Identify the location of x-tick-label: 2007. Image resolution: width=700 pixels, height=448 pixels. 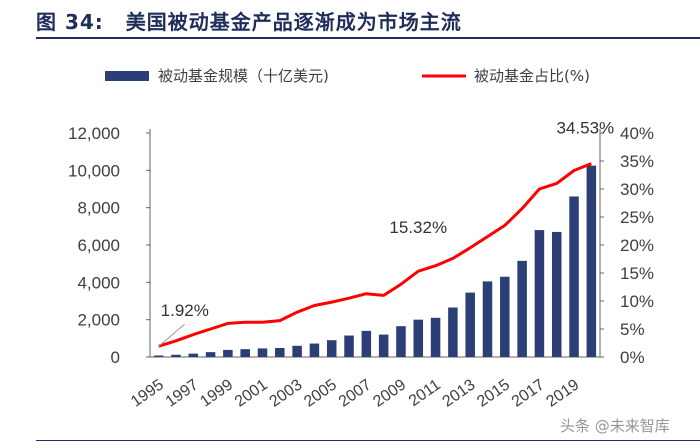
(355, 393).